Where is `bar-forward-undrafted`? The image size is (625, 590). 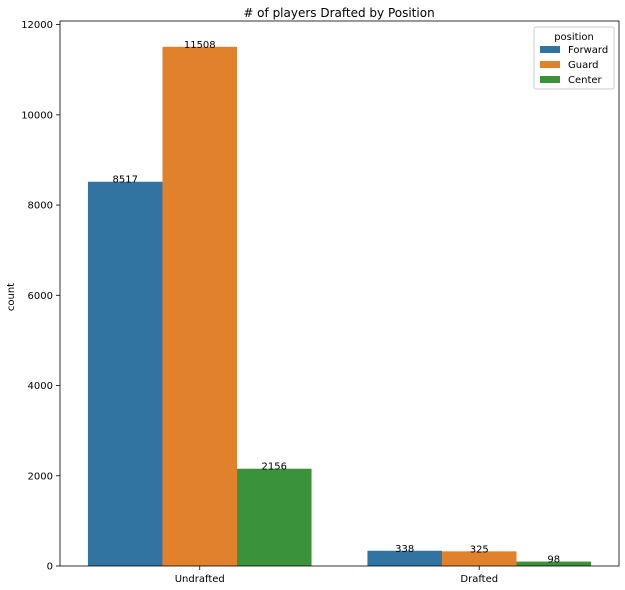
bar-forward-undrafted is located at coordinates (125, 373).